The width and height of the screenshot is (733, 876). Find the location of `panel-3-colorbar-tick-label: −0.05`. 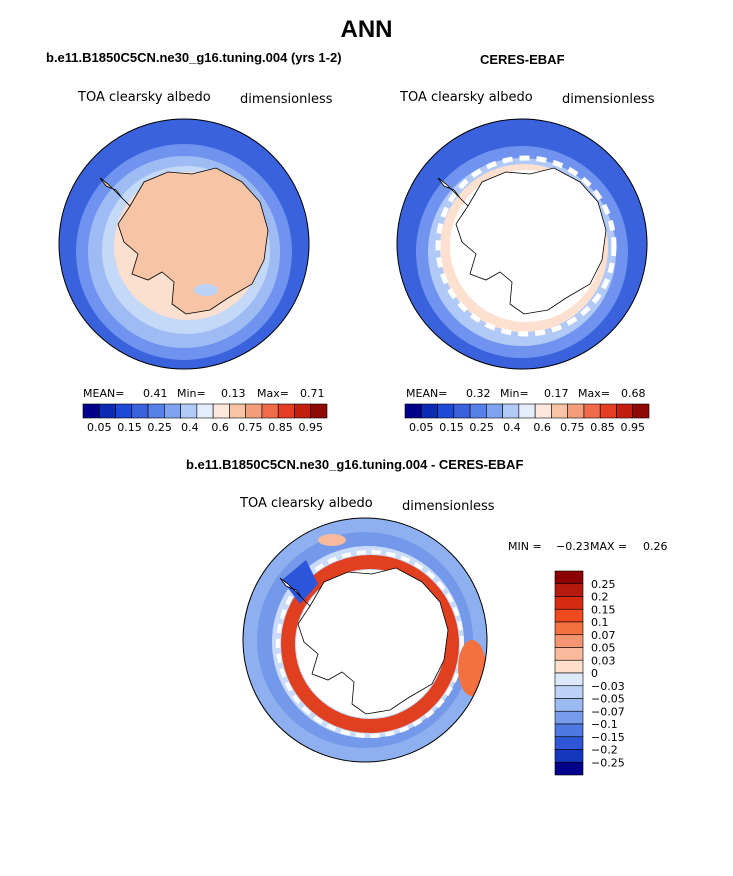

panel-3-colorbar-tick-label: −0.05 is located at coordinates (608, 699).